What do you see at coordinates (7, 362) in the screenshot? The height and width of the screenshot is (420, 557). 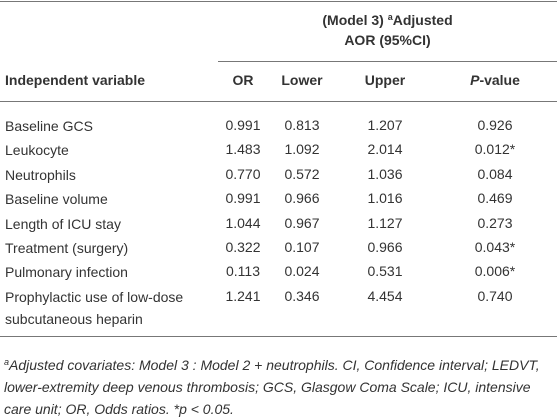 I see `footnote-sup: a` at bounding box center [7, 362].